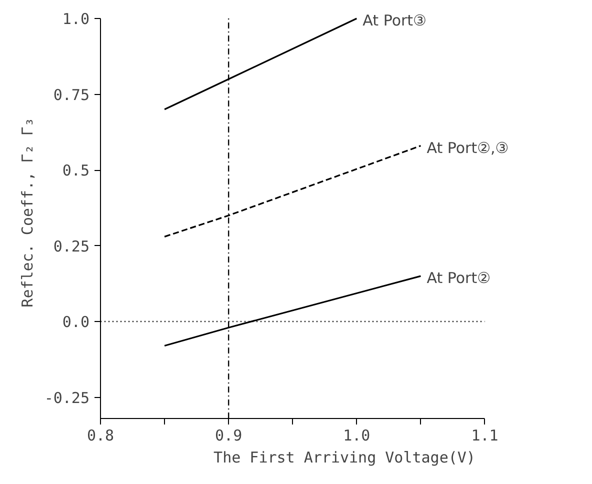  Describe the element at coordinates (76, 19) in the screenshot. I see `y-tick-label: 1.0` at that location.